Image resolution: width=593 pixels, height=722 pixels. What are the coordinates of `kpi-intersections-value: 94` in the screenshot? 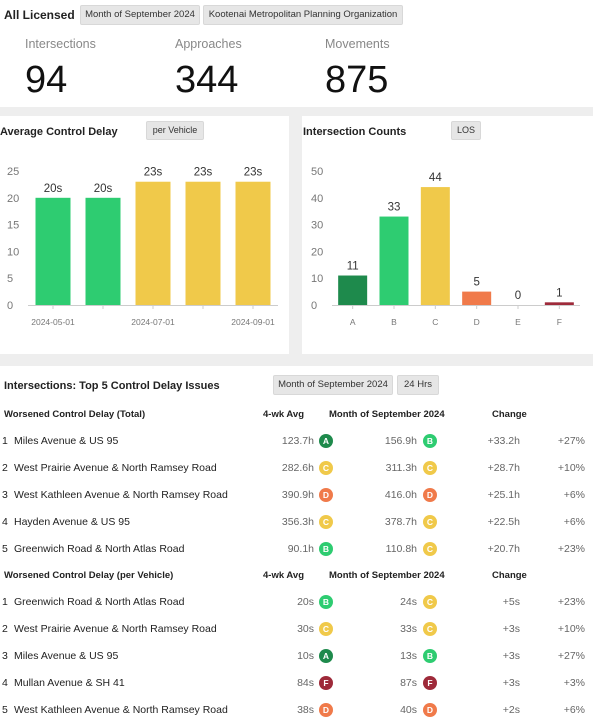 It's located at (46, 80).